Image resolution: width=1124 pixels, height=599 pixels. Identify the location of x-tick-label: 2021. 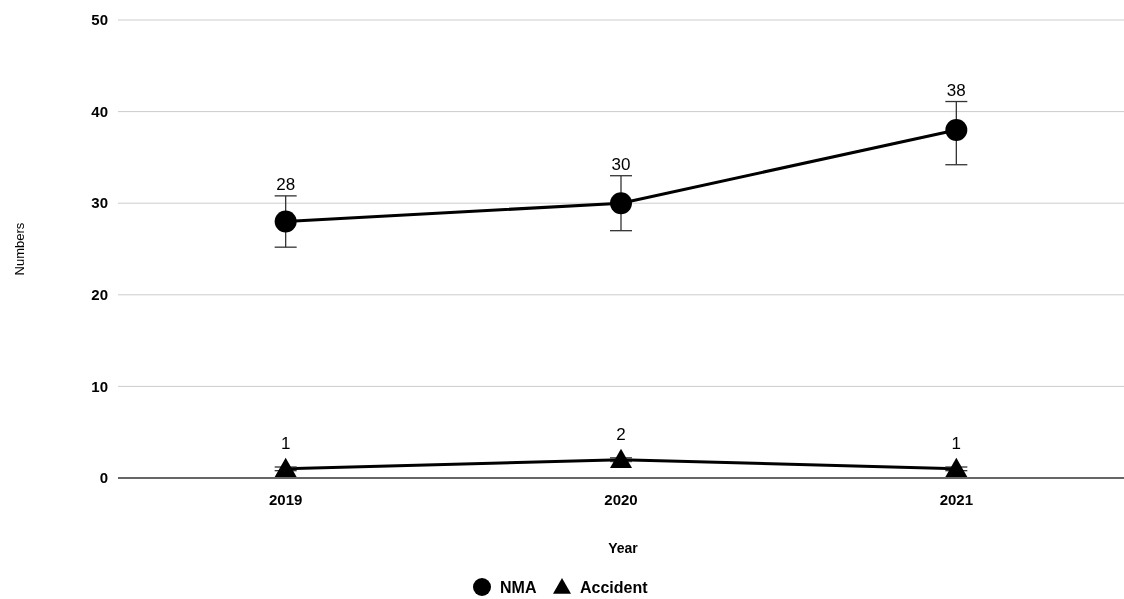
(956, 499).